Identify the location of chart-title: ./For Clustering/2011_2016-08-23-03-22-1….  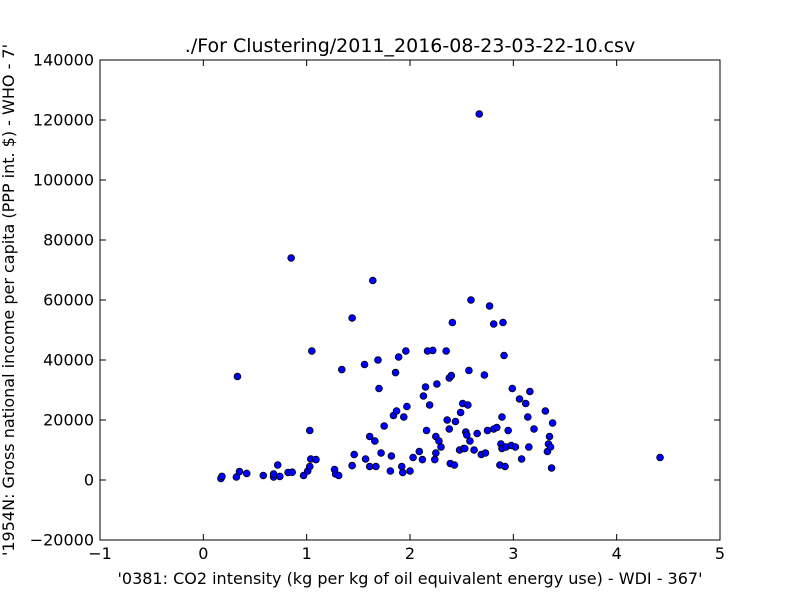
(410, 46).